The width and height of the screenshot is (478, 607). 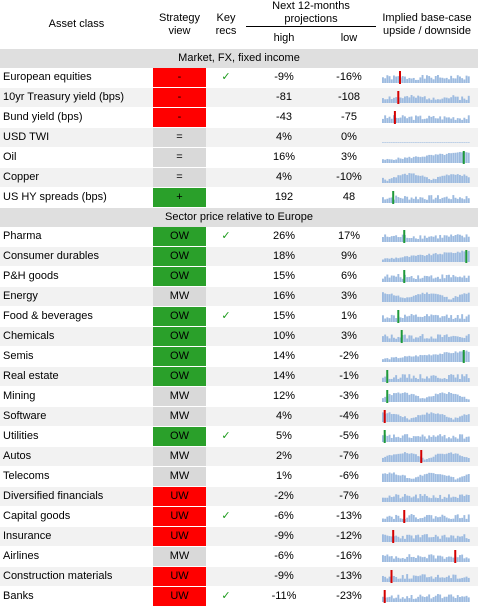 What do you see at coordinates (239, 177) in the screenshot?
I see `table-row: Copper = 4% -10%` at bounding box center [239, 177].